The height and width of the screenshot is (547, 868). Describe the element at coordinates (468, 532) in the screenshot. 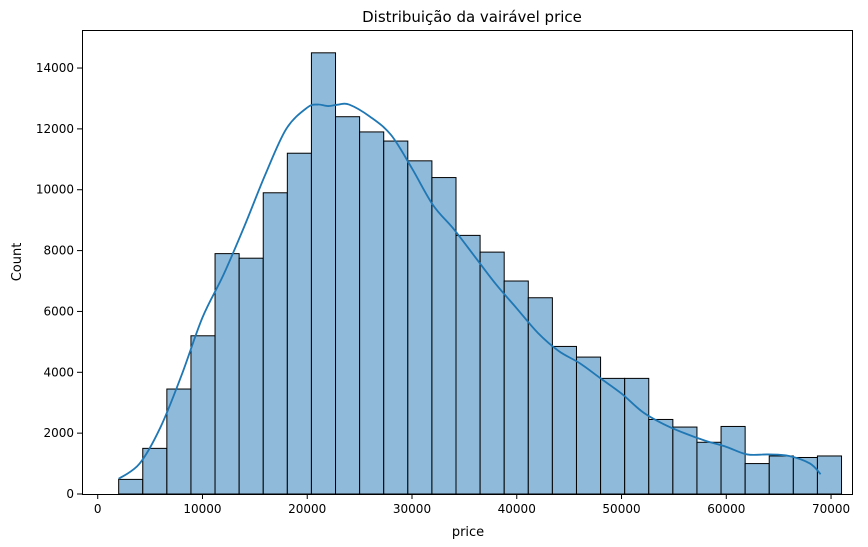

I see `x-axis-label: price` at that location.